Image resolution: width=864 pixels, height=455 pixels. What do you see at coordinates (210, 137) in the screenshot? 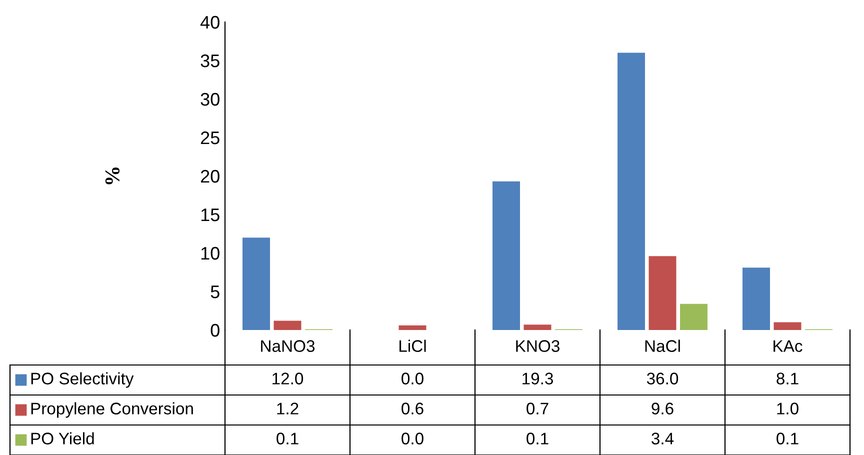
I see `y-tick-label: 25` at bounding box center [210, 137].